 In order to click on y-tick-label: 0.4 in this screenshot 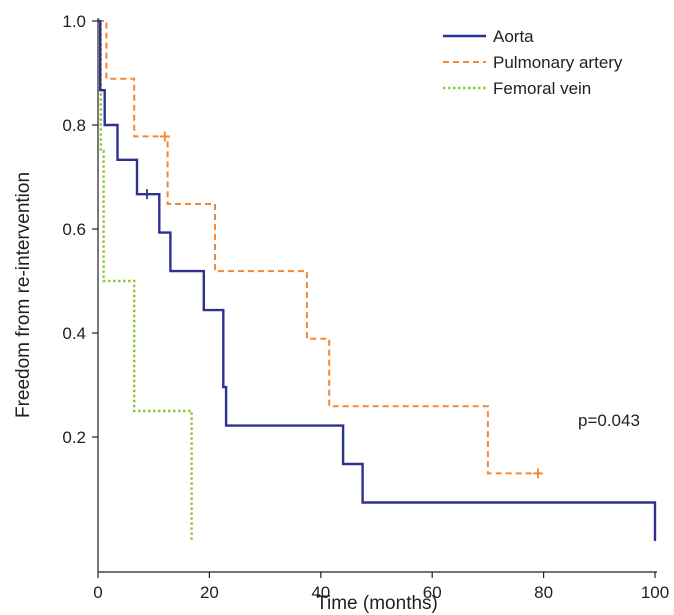, I will do `click(74, 333)`.